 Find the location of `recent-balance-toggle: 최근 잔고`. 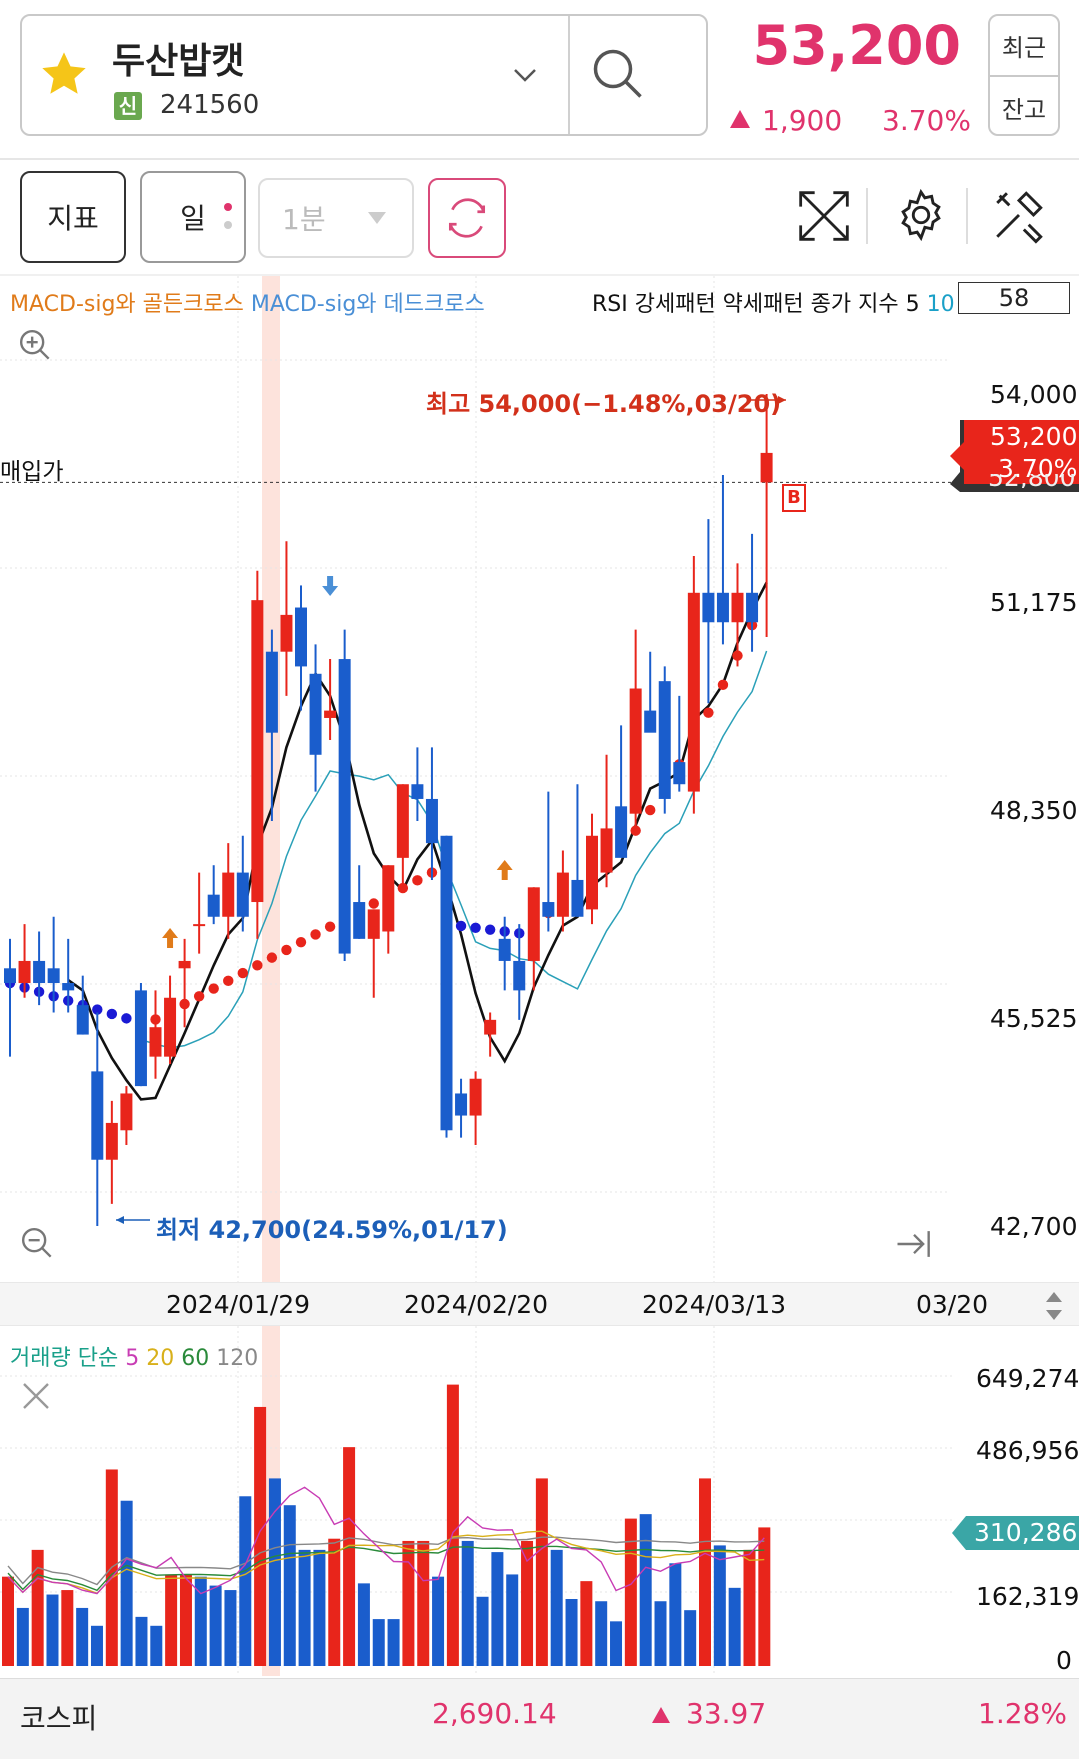

recent-balance-toggle: 최근 잔고 is located at coordinates (1024, 75).